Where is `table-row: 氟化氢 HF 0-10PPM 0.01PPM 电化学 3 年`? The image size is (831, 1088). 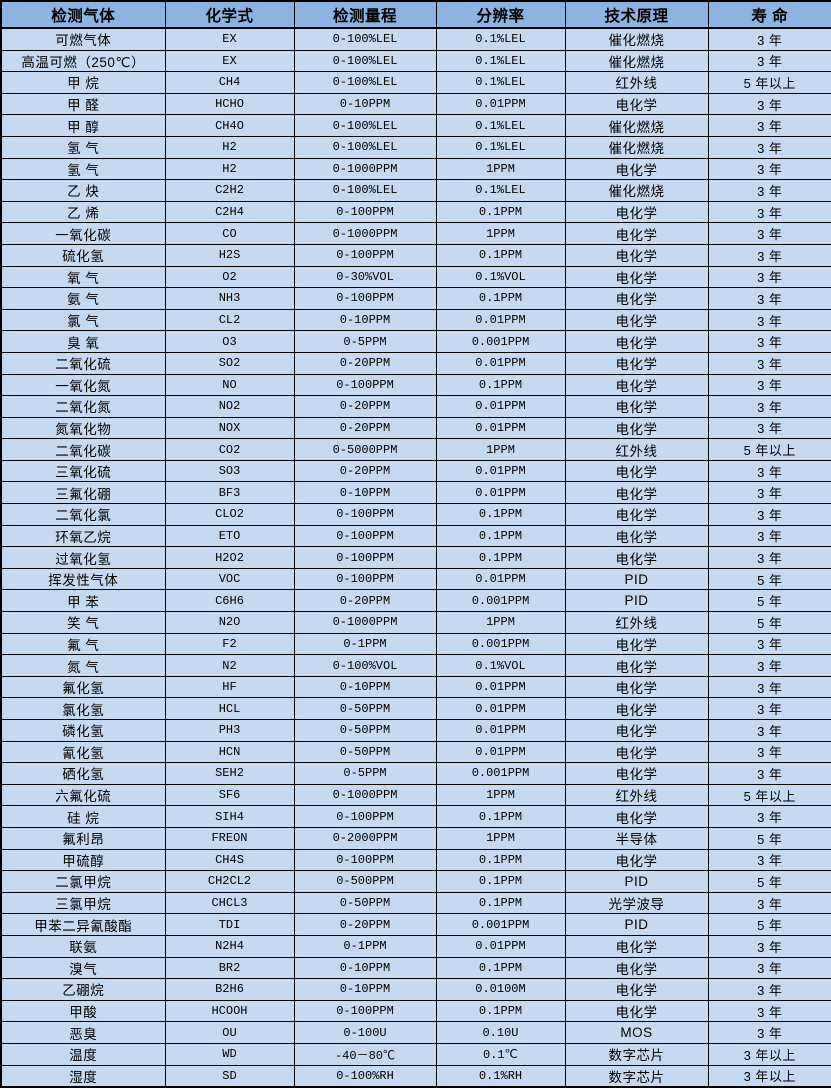 table-row: 氟化氢 HF 0-10PPM 0.01PPM 电化学 3 年 is located at coordinates (415, 687).